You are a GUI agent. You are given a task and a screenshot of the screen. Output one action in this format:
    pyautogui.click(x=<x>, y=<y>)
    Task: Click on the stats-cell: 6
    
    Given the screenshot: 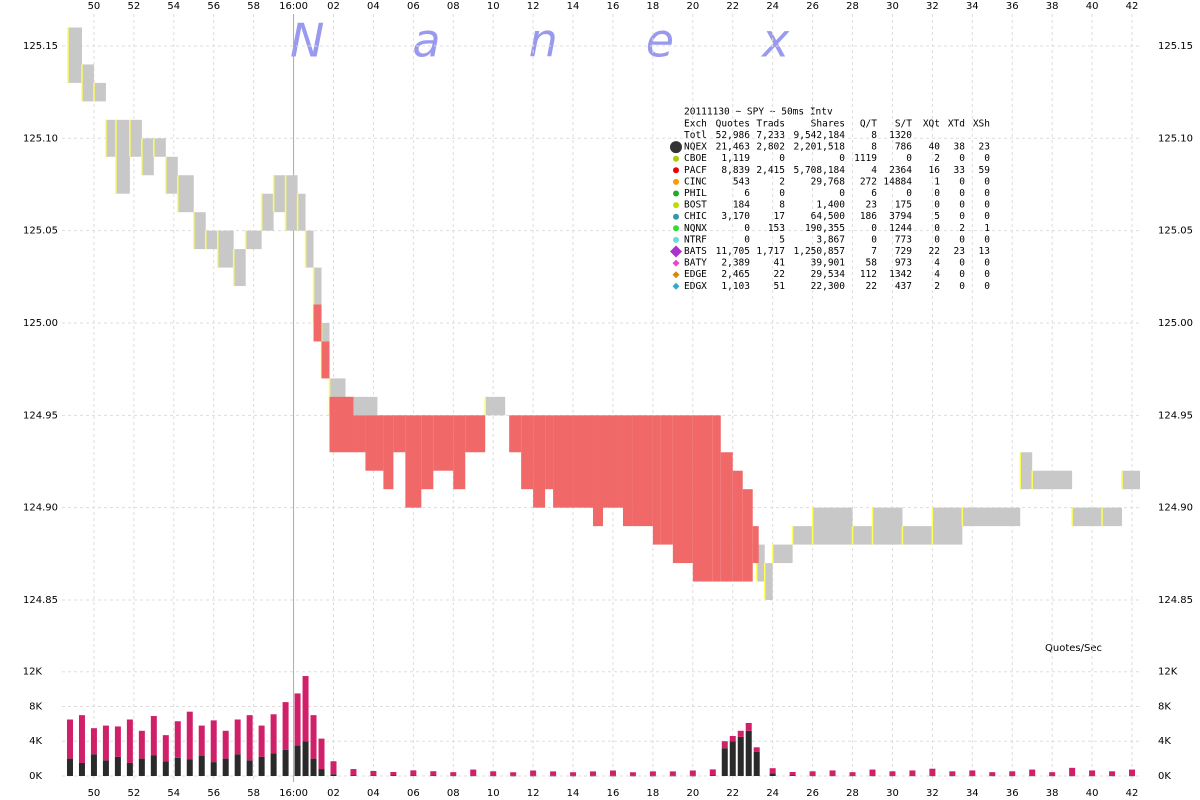 What is the action you would take?
    pyautogui.click(x=747, y=193)
    